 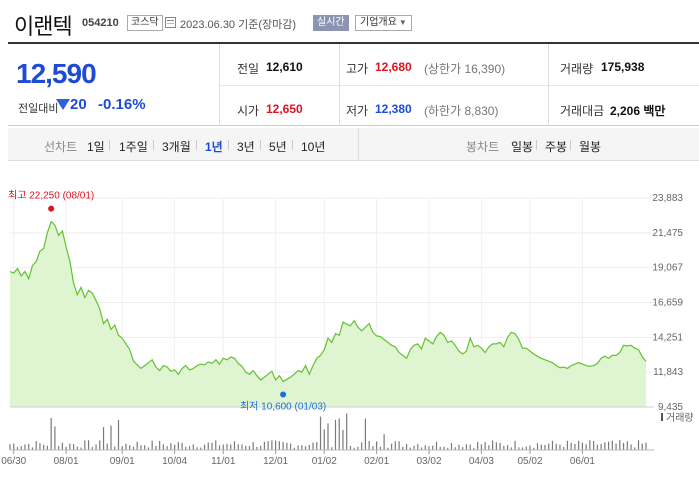 I want to click on stock-name: 이랜텍, so click(x=43, y=27).